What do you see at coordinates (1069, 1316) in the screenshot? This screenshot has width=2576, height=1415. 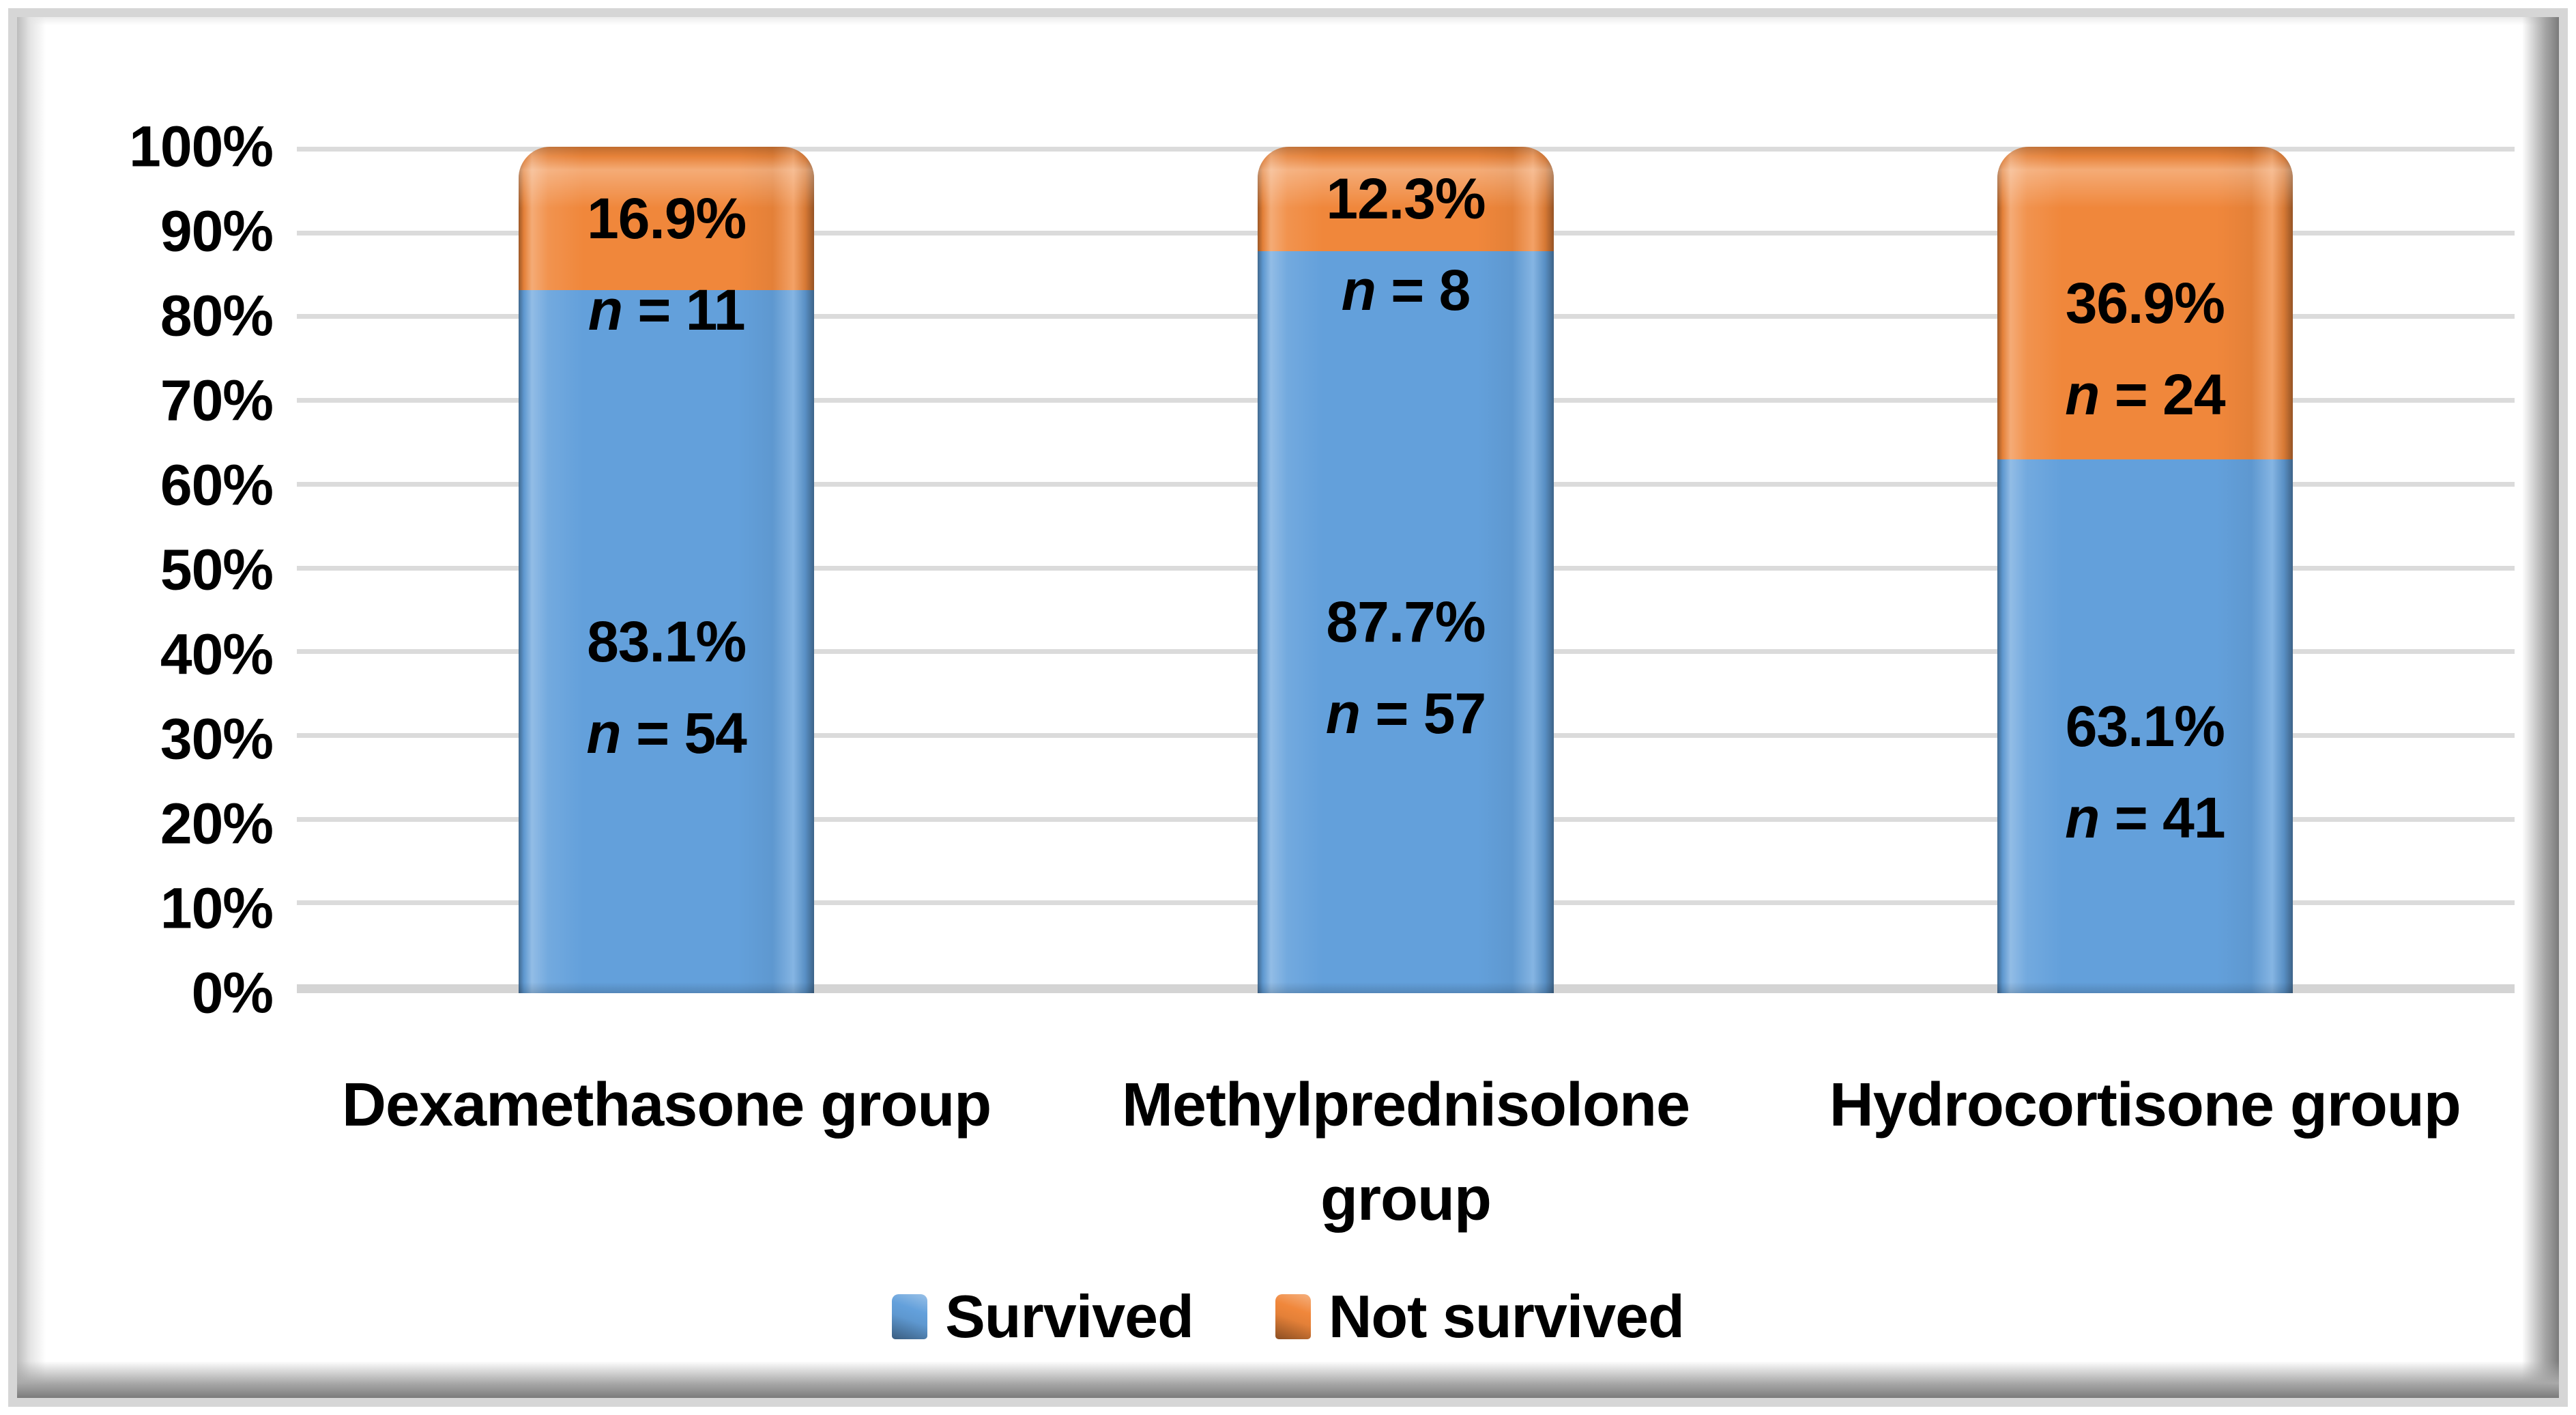 I see `legend-label: Survived` at bounding box center [1069, 1316].